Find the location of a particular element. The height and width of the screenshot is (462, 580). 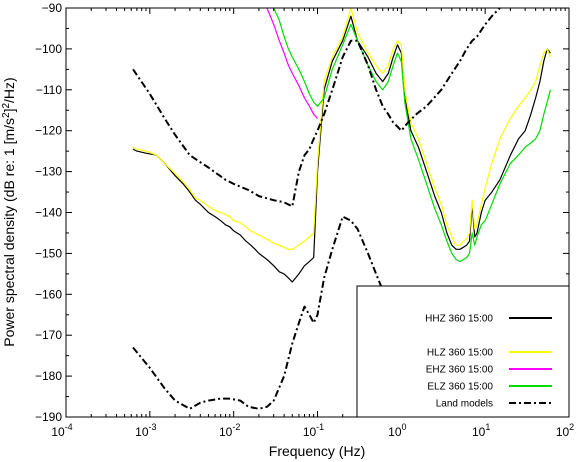

y-tick-label: −130 is located at coordinates (48, 172).